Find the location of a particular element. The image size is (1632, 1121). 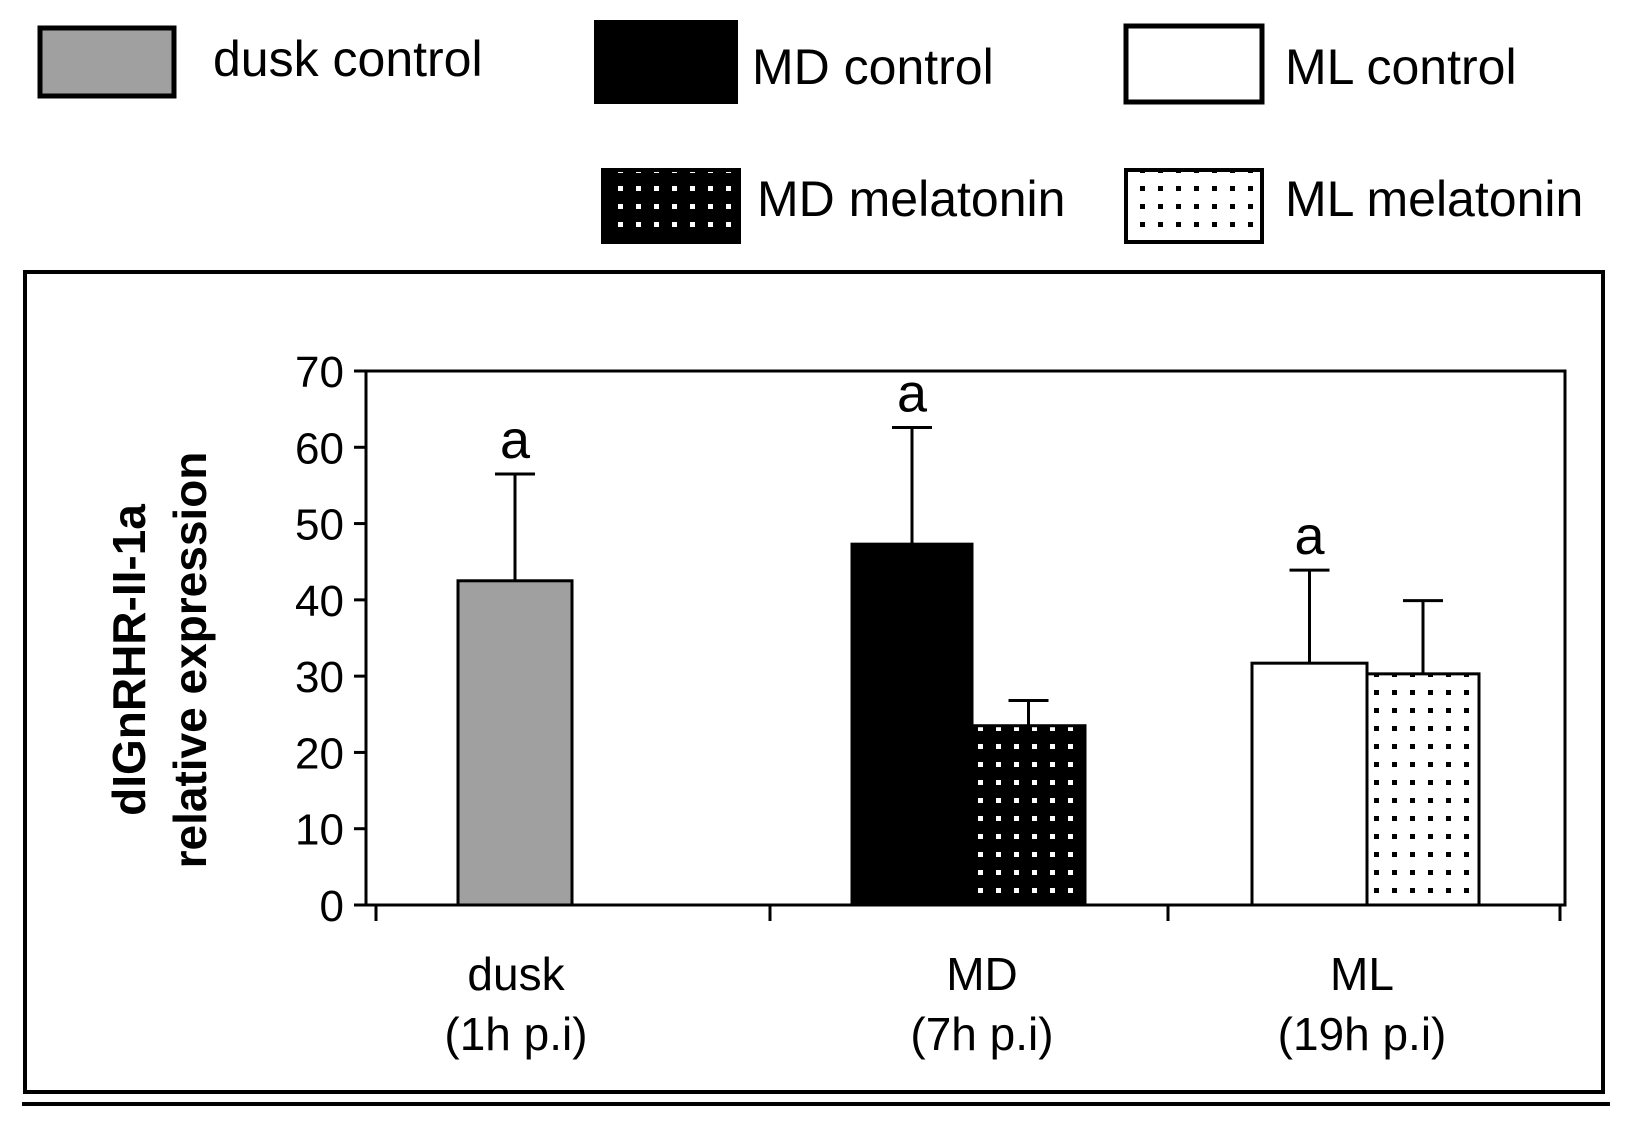

x-group-label: (1h p.i) is located at coordinates (515, 1034).